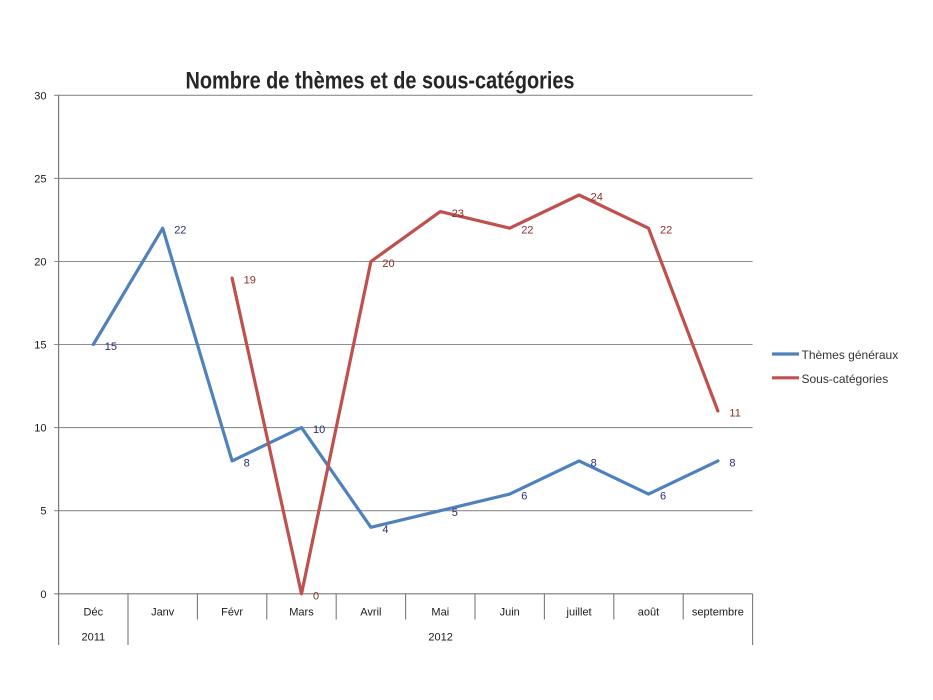  What do you see at coordinates (458, 214) in the screenshot?
I see `svg-text: 23` at bounding box center [458, 214].